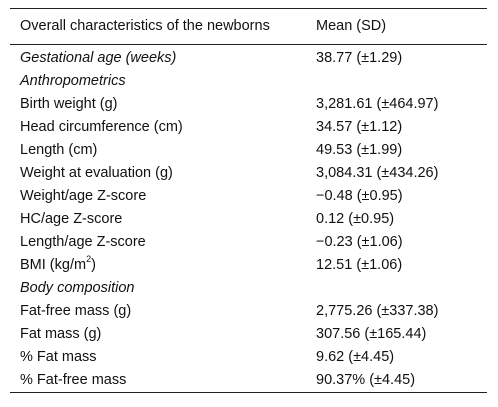  I want to click on row-label-text: Length/age Z-score, so click(83, 242).